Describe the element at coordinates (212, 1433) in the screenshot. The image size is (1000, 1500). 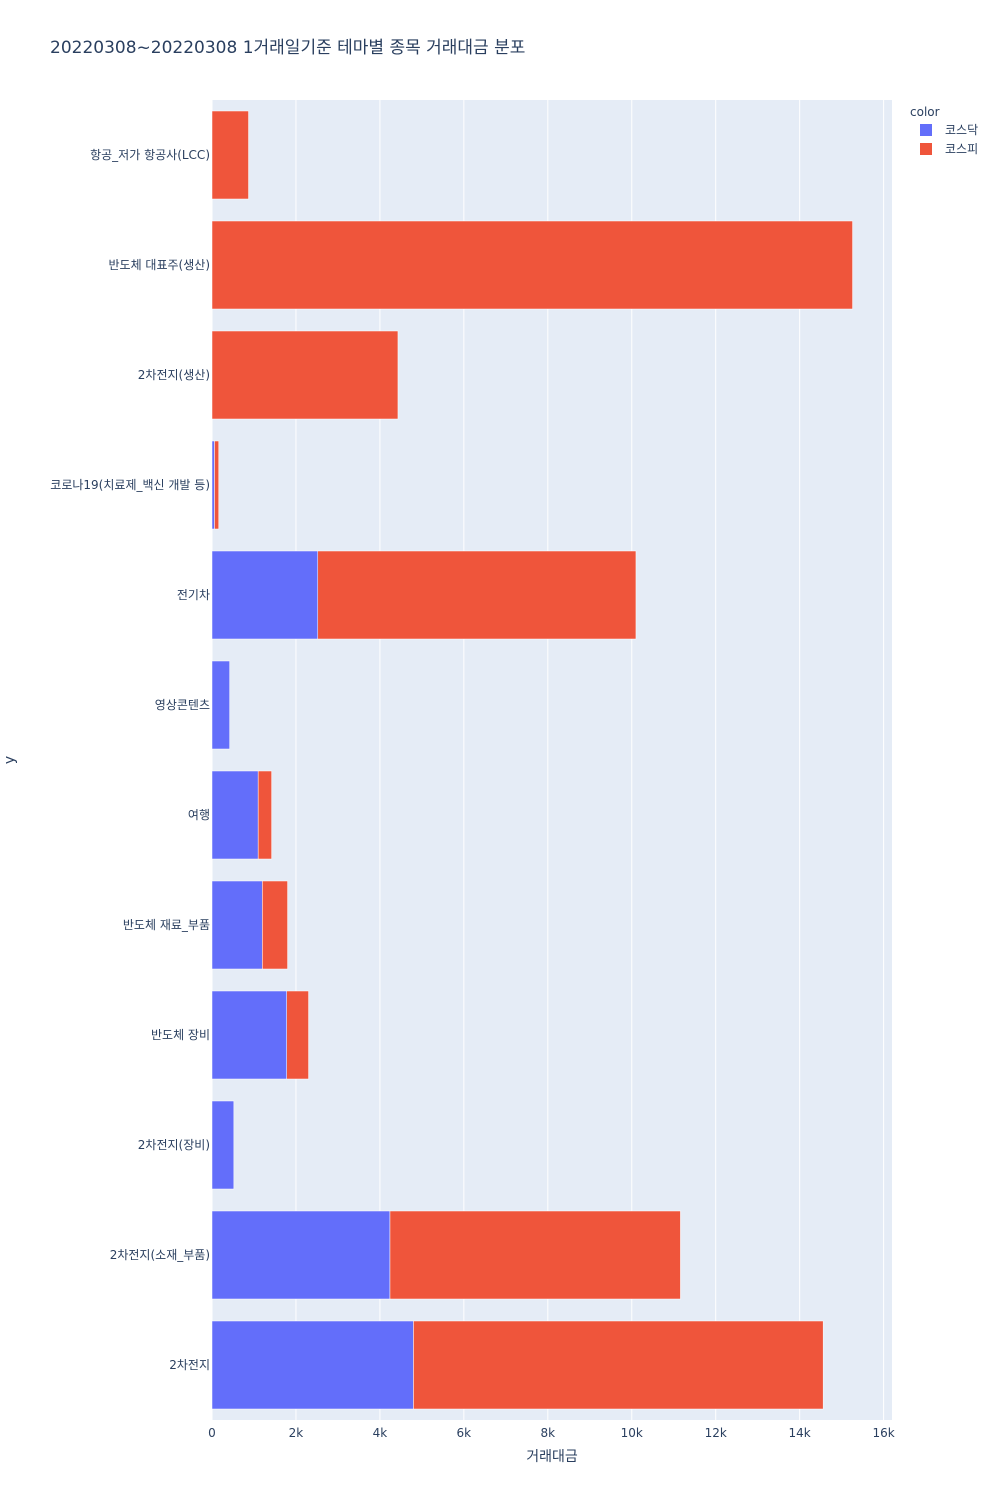
I see `x-tick-label-0: 0` at that location.